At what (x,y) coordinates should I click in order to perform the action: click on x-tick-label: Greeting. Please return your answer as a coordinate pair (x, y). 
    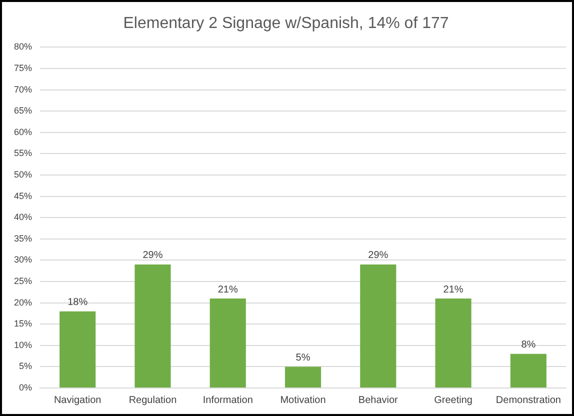
    Looking at the image, I should click on (453, 400).